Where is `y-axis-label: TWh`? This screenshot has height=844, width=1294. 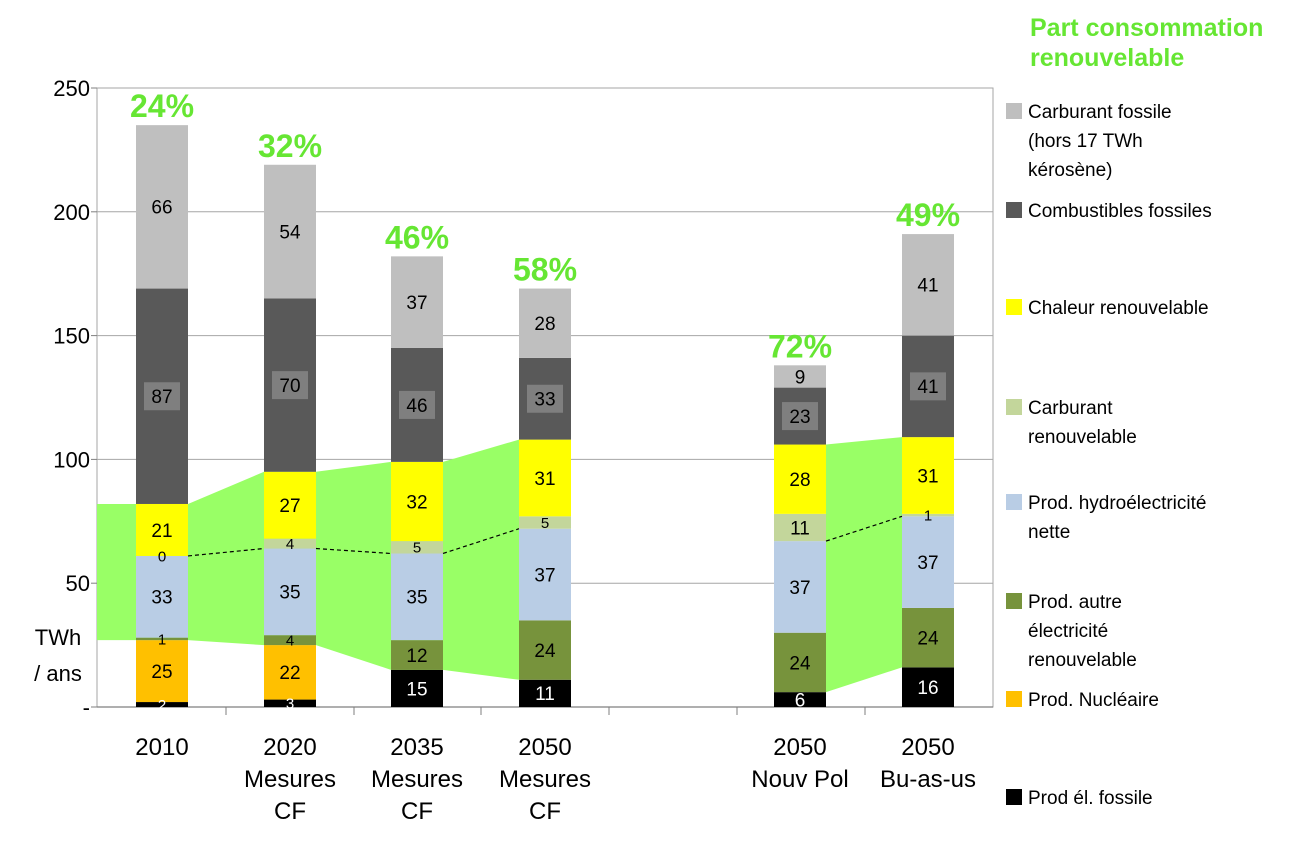
y-axis-label: TWh is located at coordinates (58, 637).